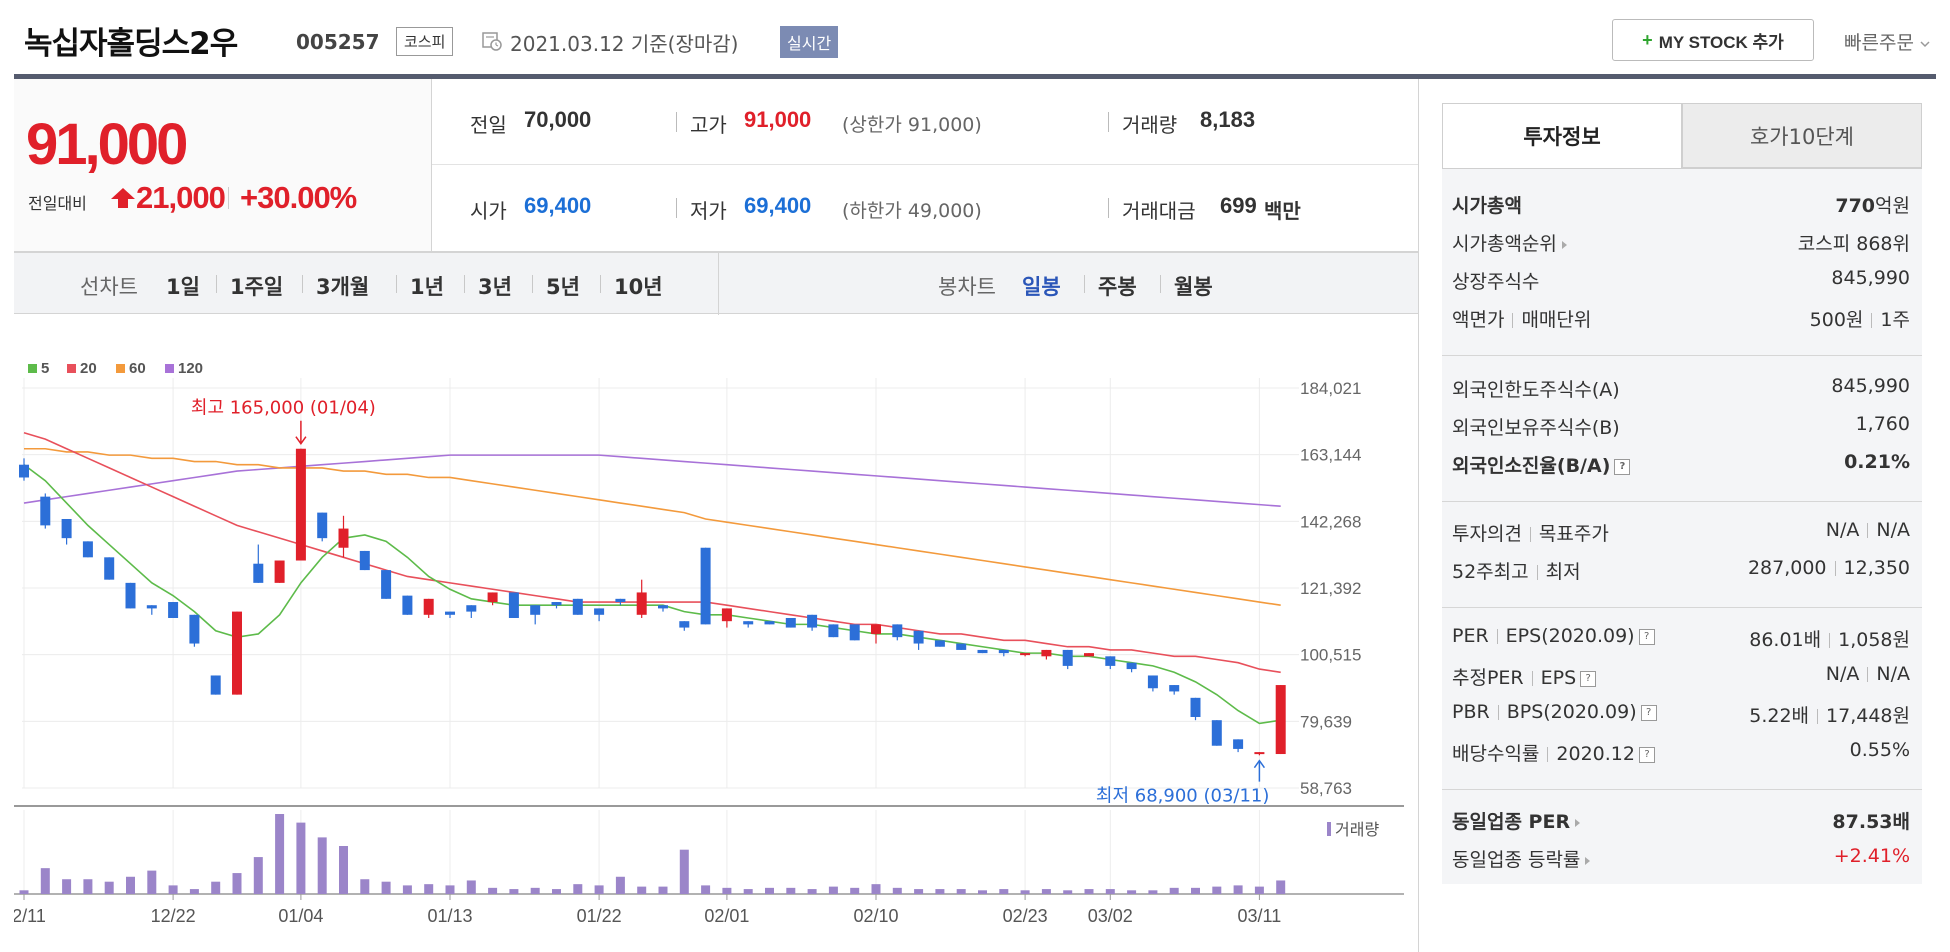 The width and height of the screenshot is (1950, 952). I want to click on stat-separator, so click(1108, 122).